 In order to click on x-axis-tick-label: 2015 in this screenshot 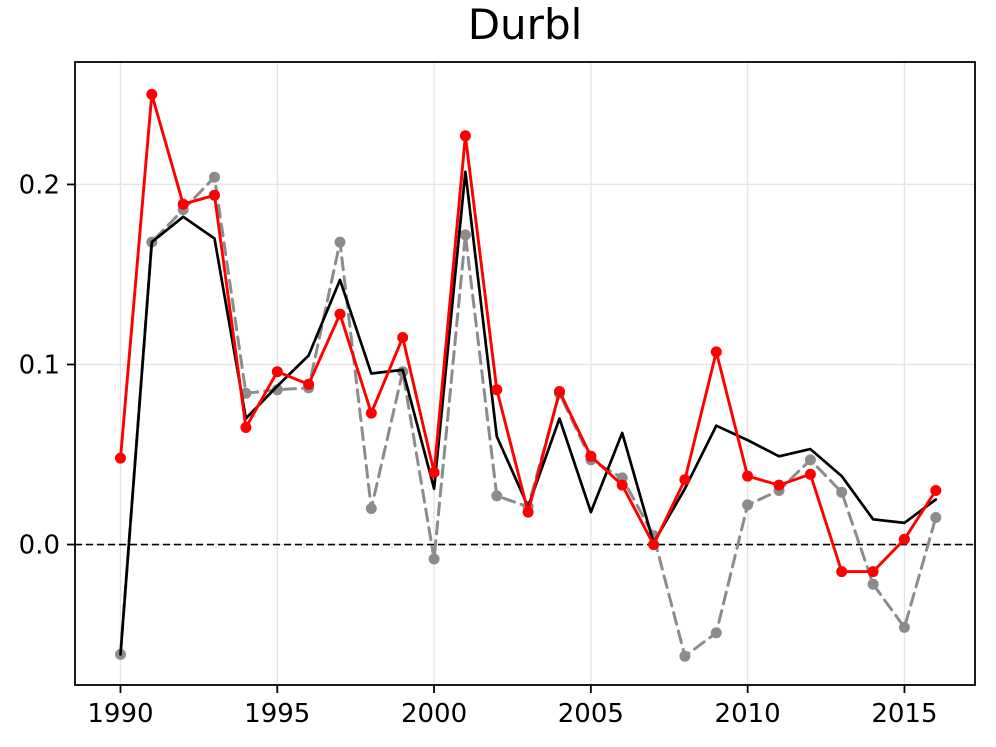, I will do `click(904, 714)`.